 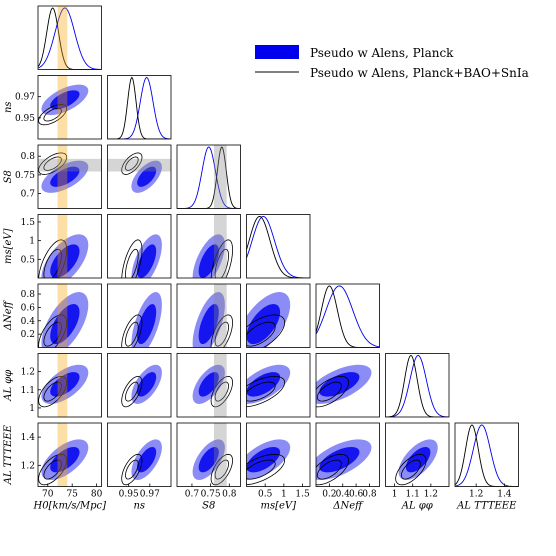 What do you see at coordinates (69, 506) in the screenshot?
I see `xlabel-H0: H0[km/s/Mpc]` at bounding box center [69, 506].